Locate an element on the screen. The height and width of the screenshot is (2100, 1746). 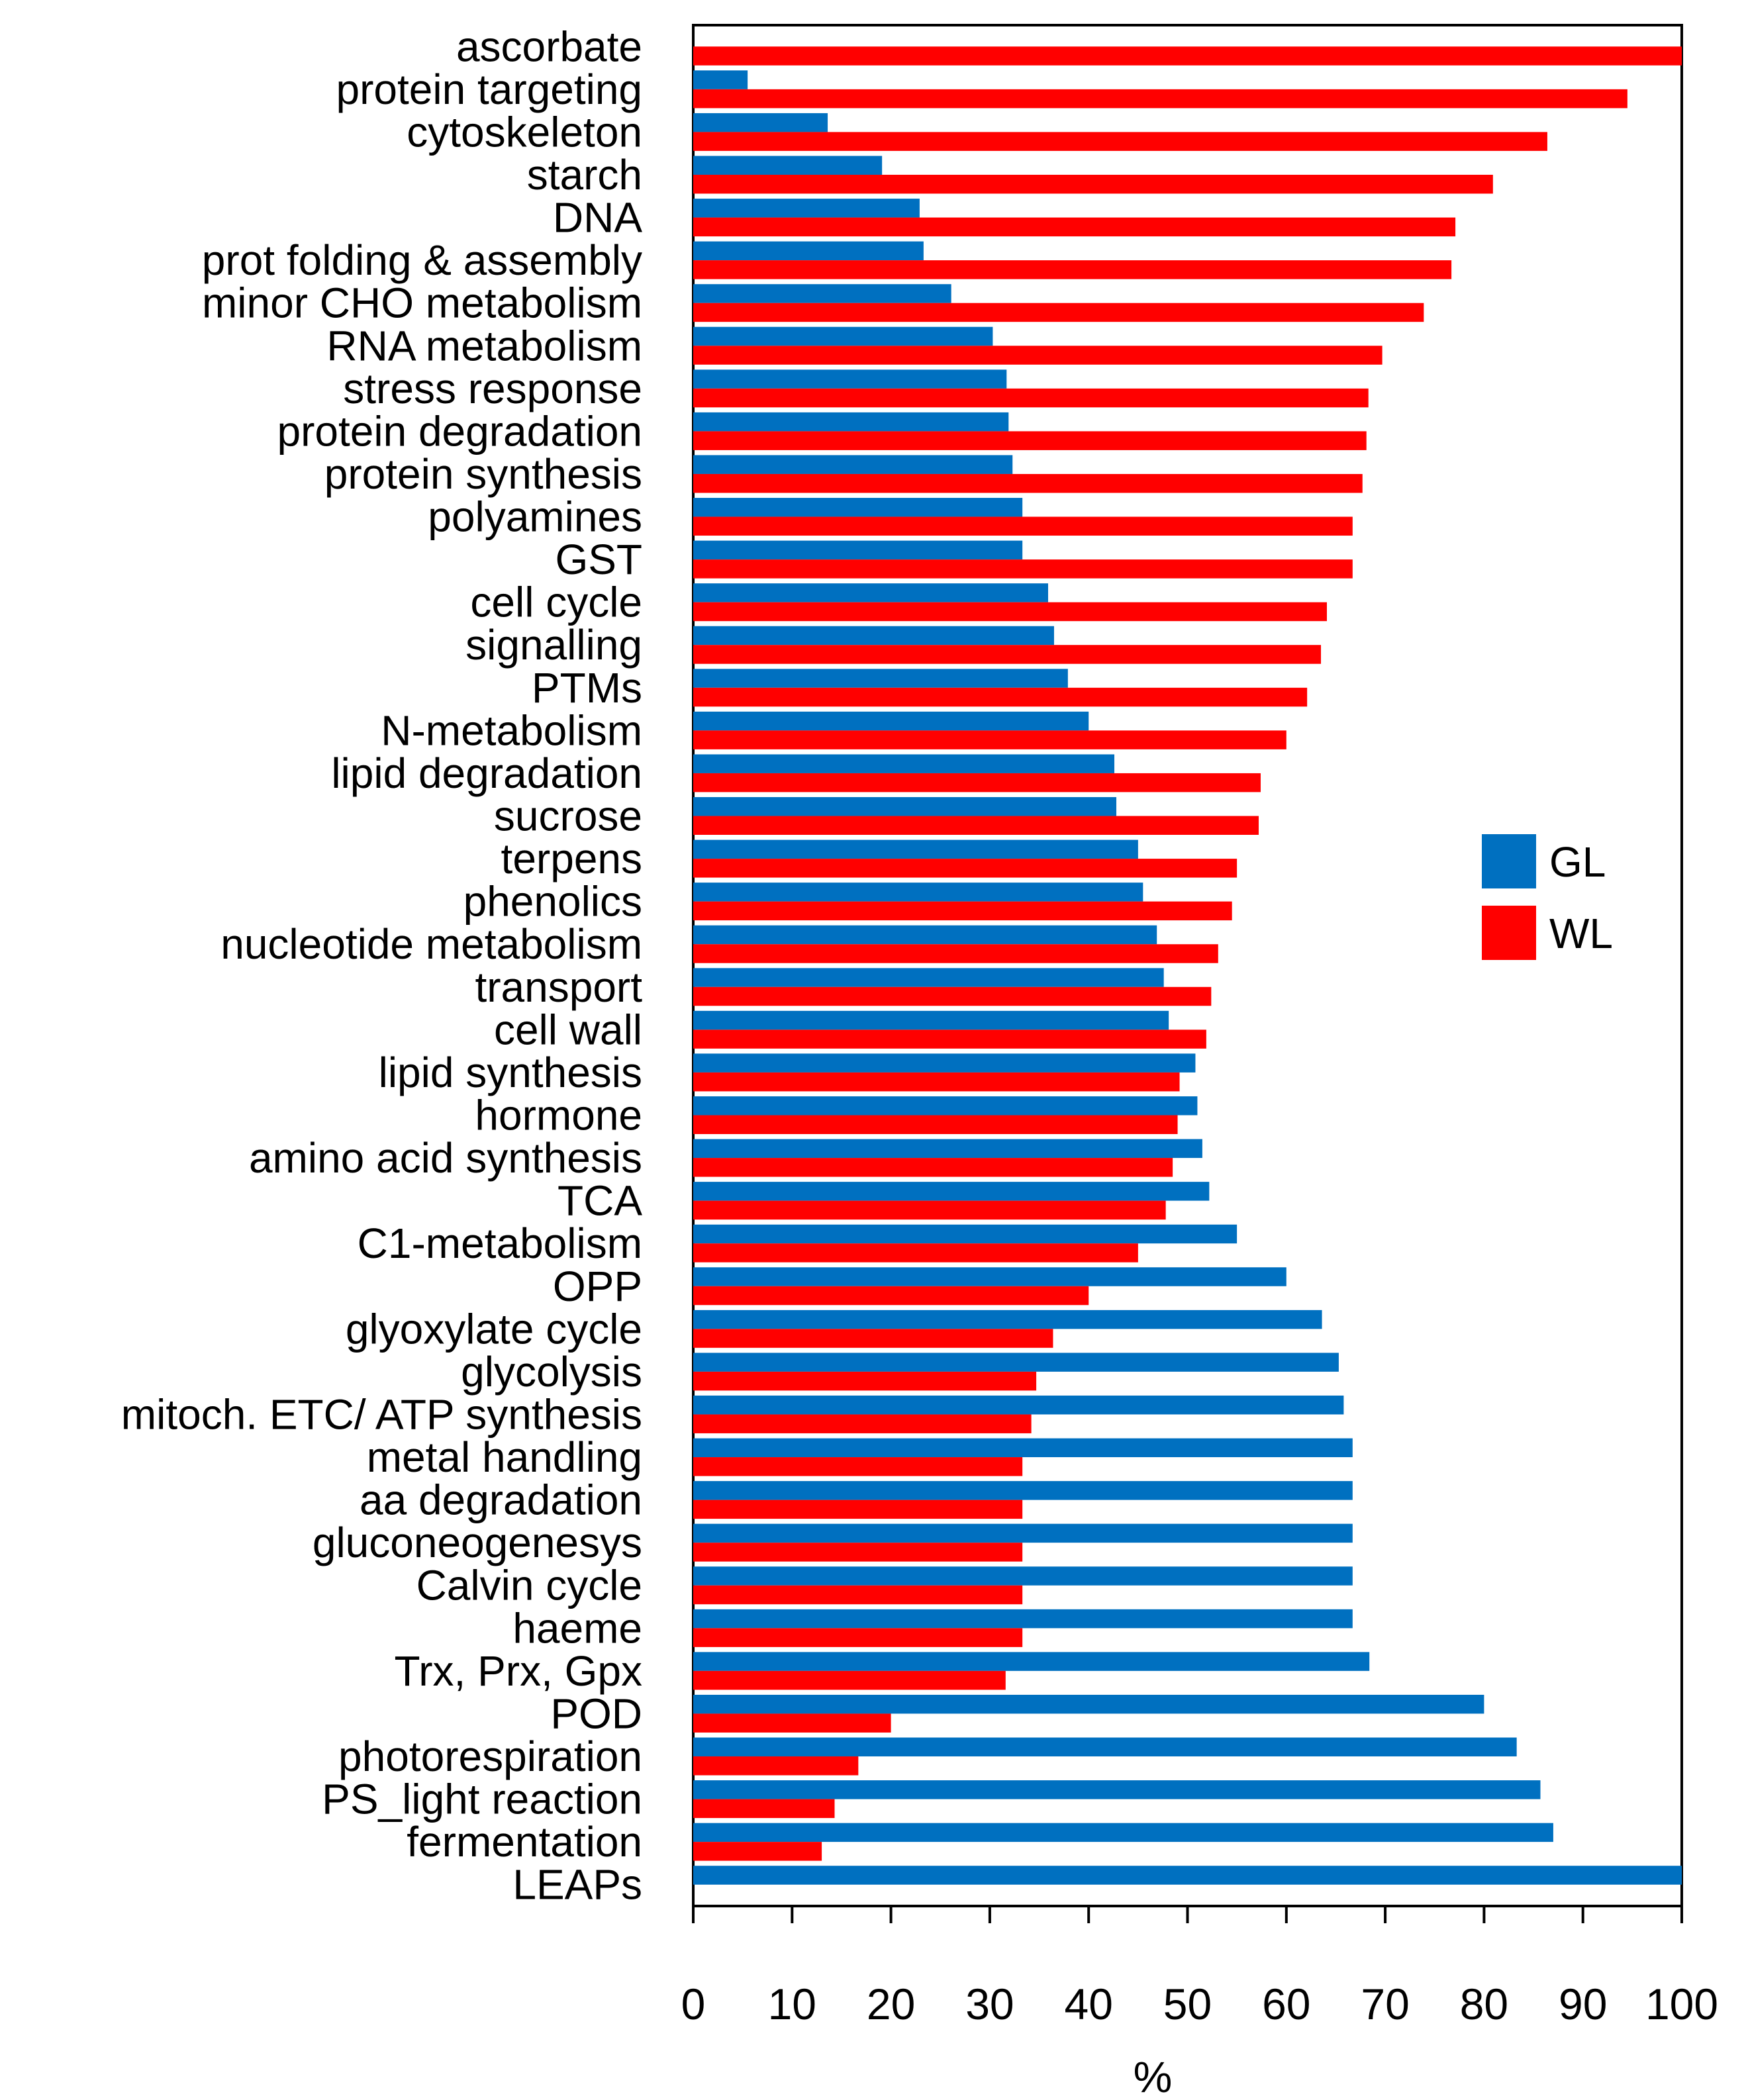
category-label: protein synthesis is located at coordinates (483, 474).